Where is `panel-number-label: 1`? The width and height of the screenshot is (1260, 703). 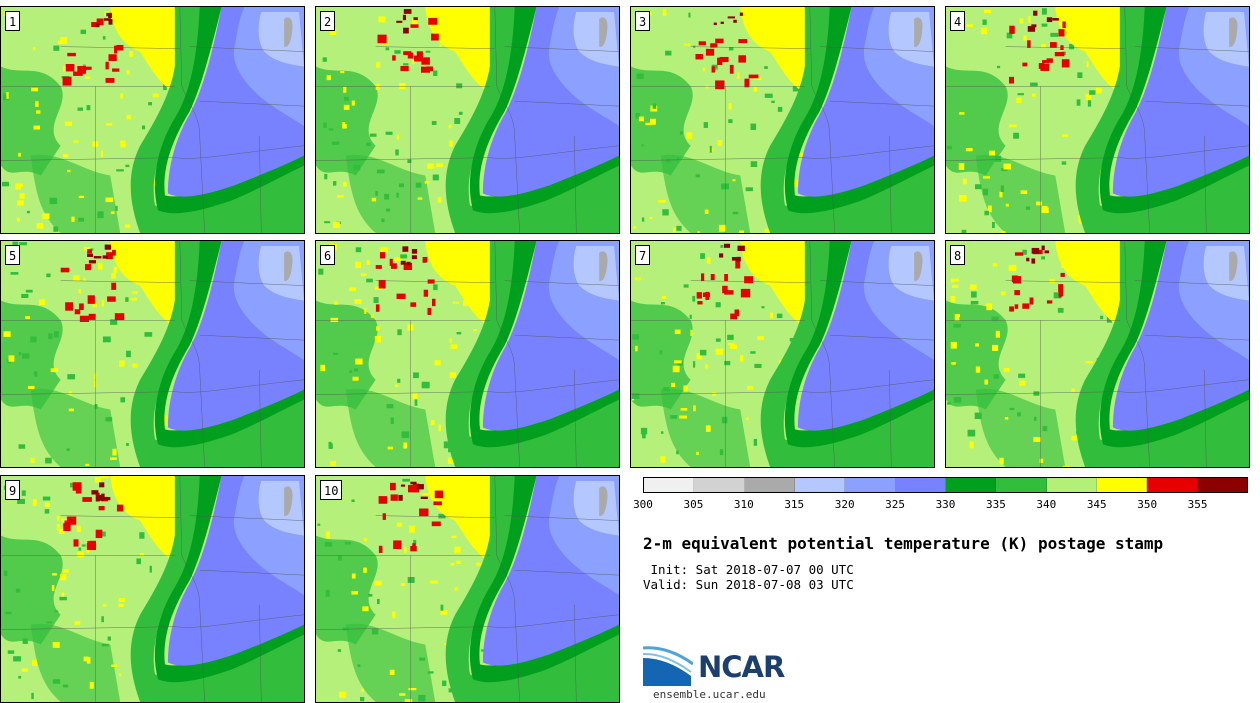 panel-number-label: 1 is located at coordinates (13, 21).